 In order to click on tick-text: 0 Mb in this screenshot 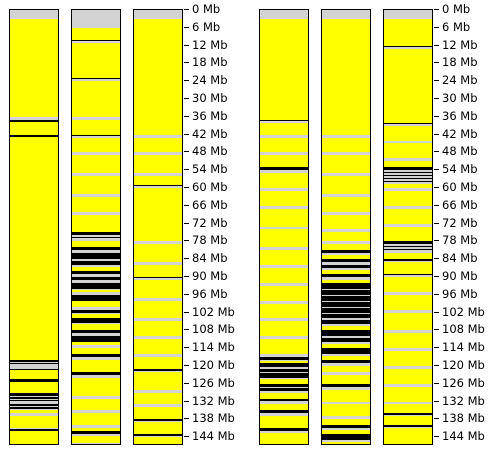, I will do `click(456, 9)`.